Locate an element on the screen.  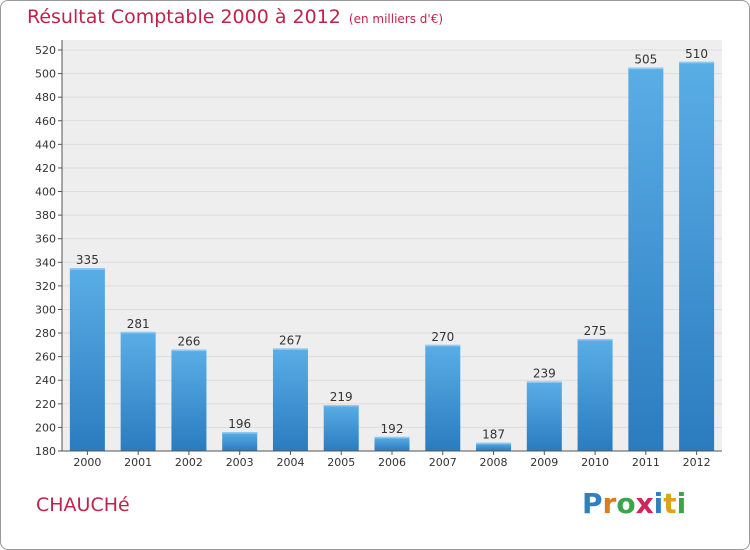
bar-2010 is located at coordinates (595, 394).